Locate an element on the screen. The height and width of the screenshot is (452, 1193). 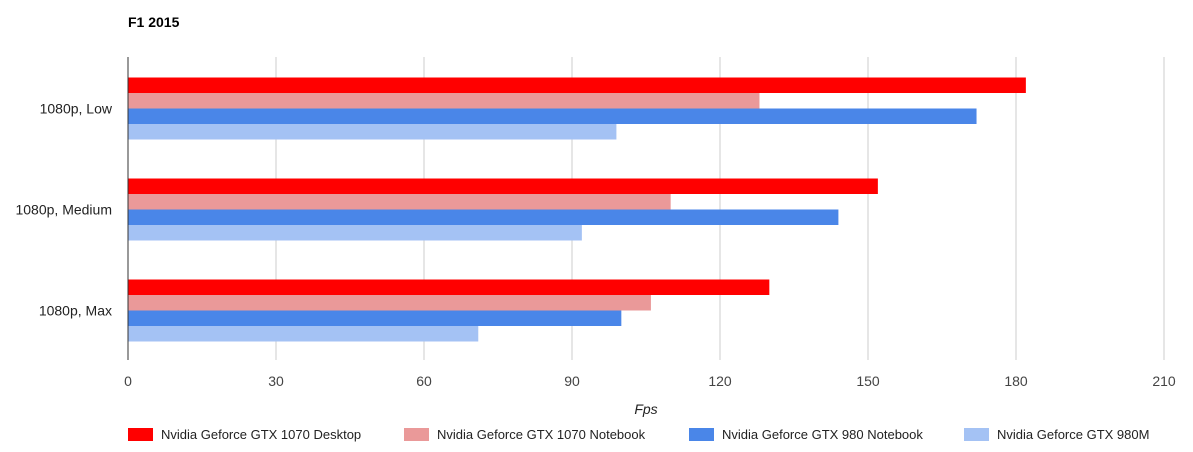
x-tick-label: 90 is located at coordinates (572, 381).